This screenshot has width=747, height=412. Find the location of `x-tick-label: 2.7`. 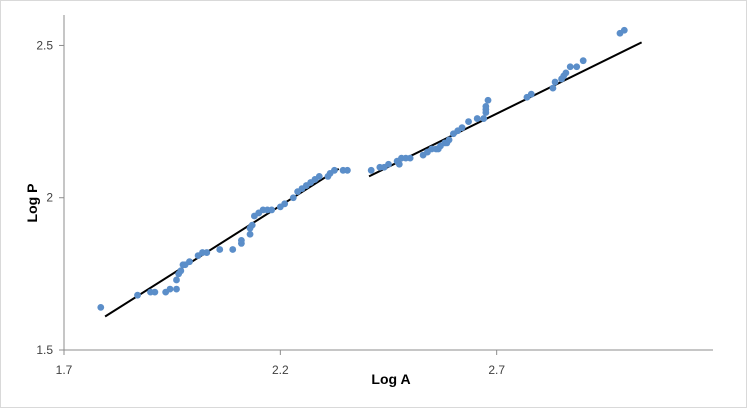

x-tick-label: 2.7 is located at coordinates (496, 370).